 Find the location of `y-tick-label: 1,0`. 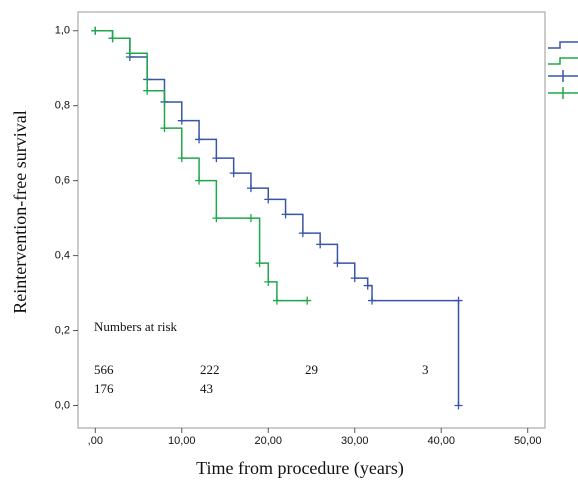

y-tick-label: 1,0 is located at coordinates (62, 31).